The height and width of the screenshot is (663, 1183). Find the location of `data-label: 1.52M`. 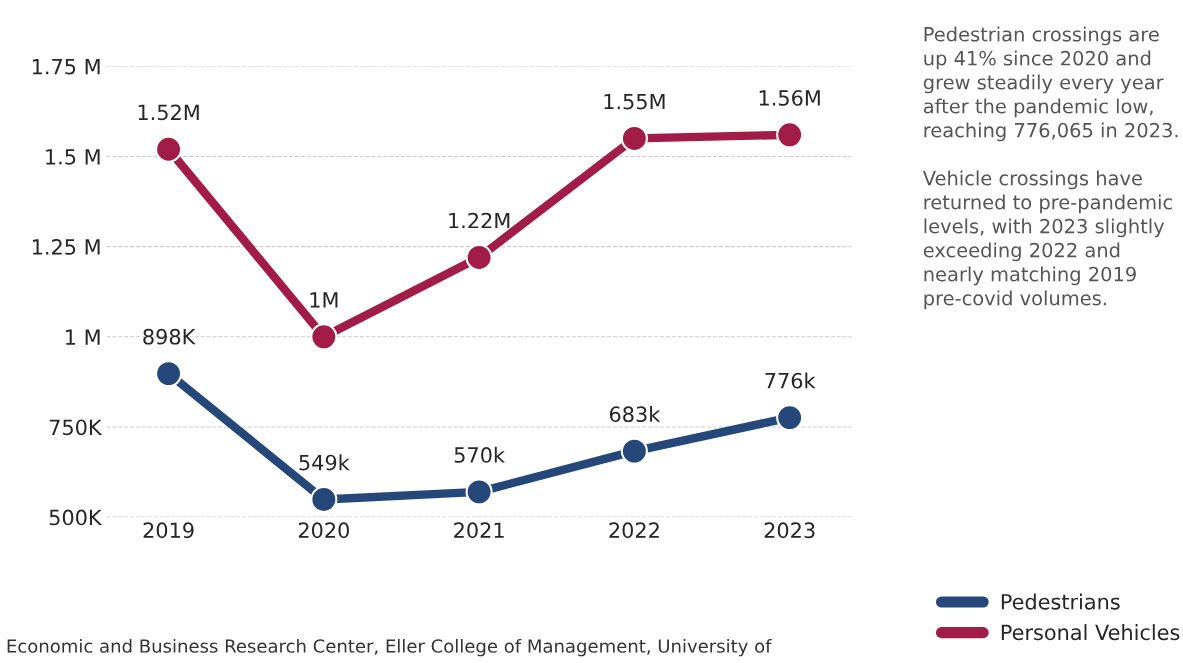

data-label: 1.52M is located at coordinates (168, 112).